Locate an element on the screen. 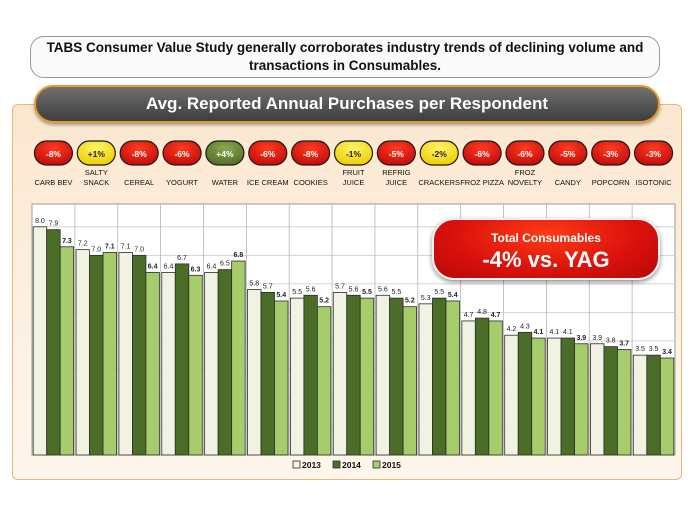 This screenshot has width=695, height=521. category-label: CARB BEV is located at coordinates (53, 182).